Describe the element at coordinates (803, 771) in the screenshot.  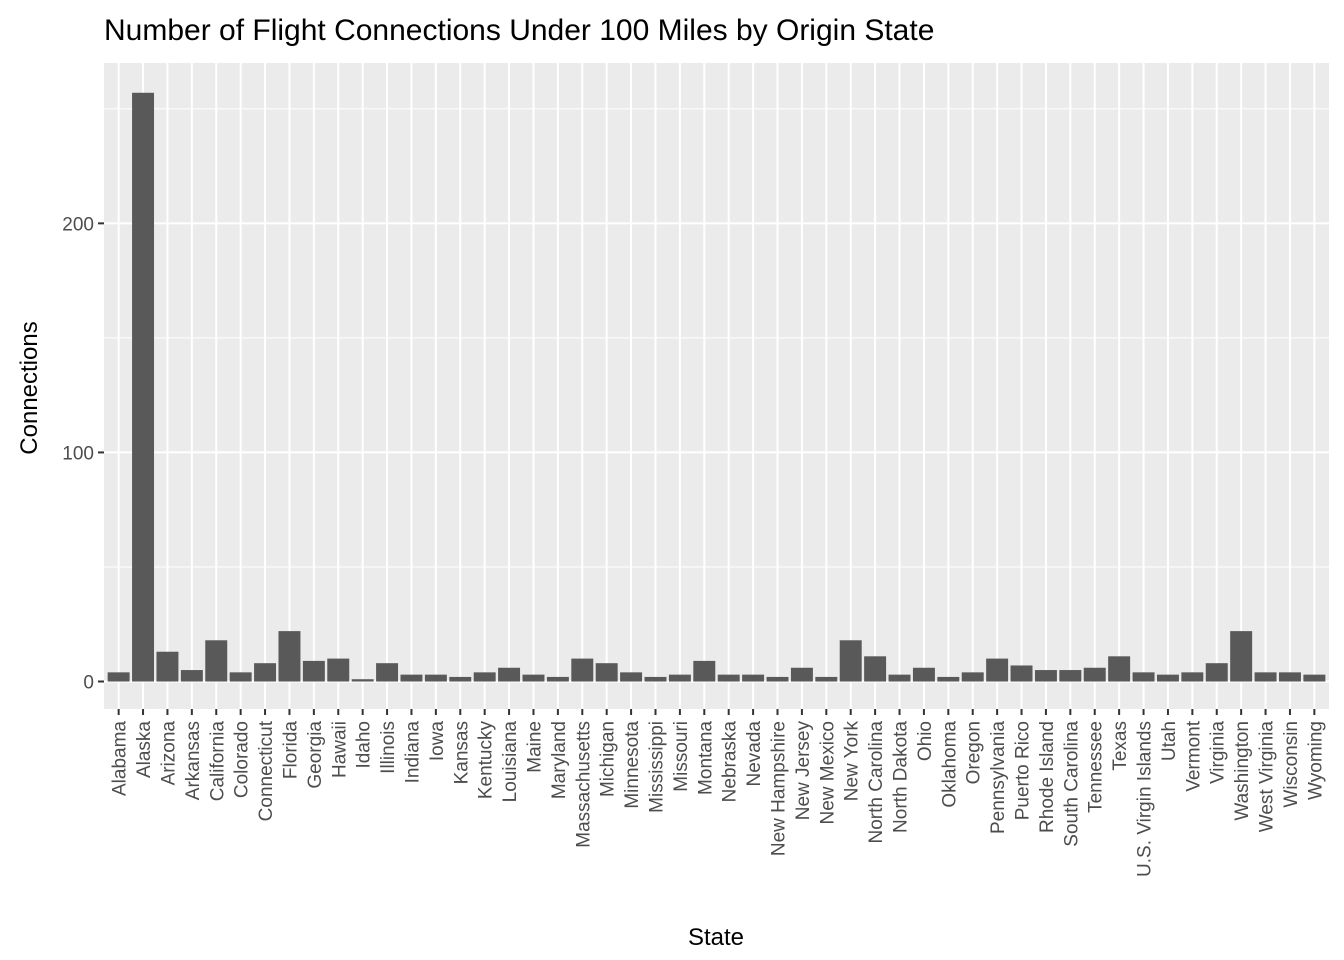
I see `x-tick-label: New Jersey` at that location.